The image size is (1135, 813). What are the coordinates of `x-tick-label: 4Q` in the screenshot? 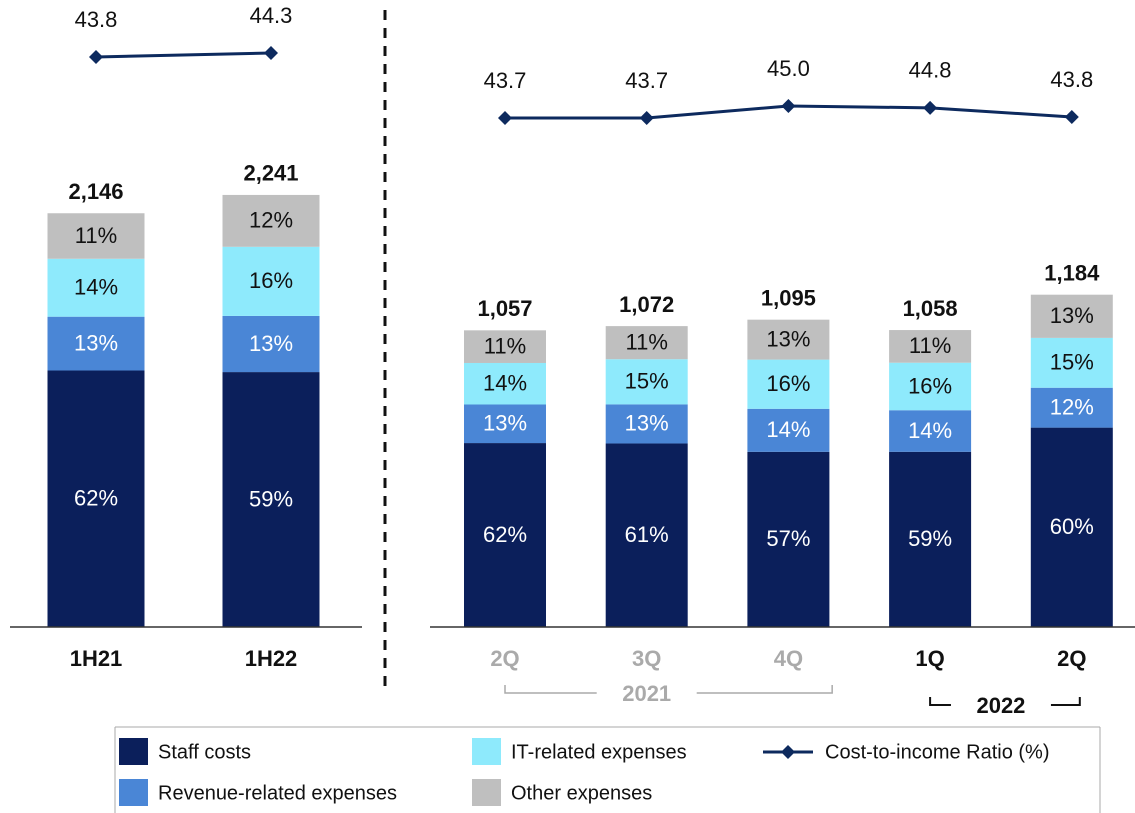 It's located at (788, 658).